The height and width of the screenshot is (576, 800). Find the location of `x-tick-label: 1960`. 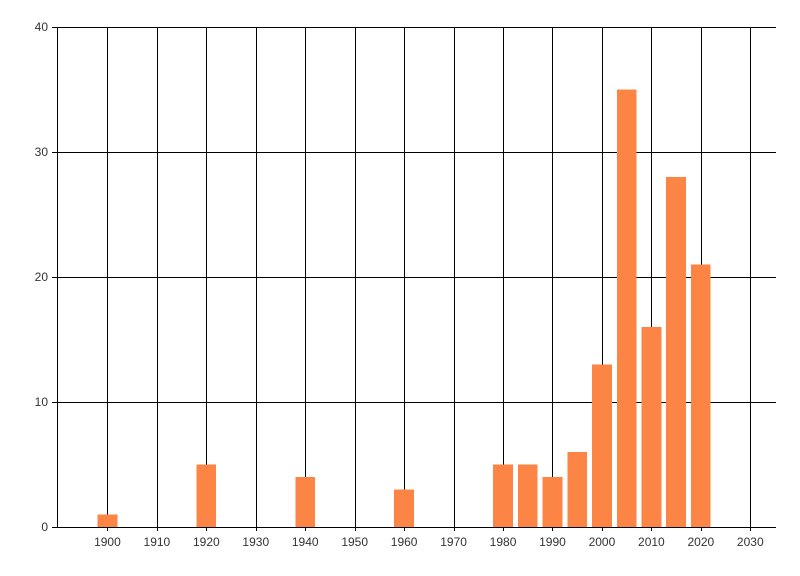

x-tick-label: 1960 is located at coordinates (404, 542).